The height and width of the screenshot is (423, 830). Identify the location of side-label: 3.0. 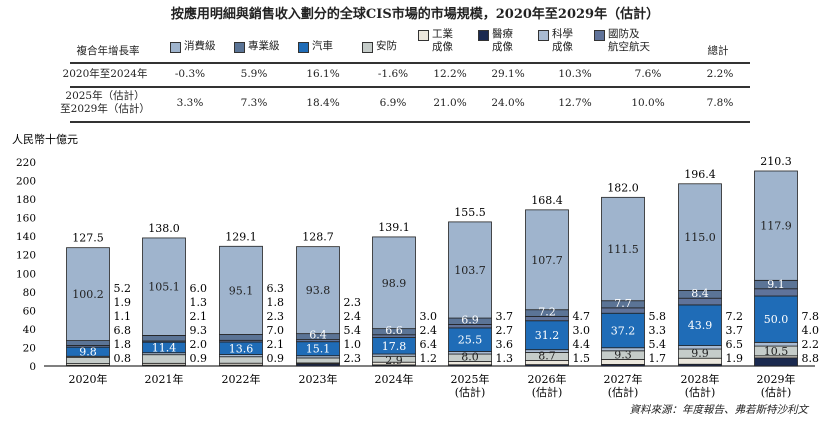
(429, 316).